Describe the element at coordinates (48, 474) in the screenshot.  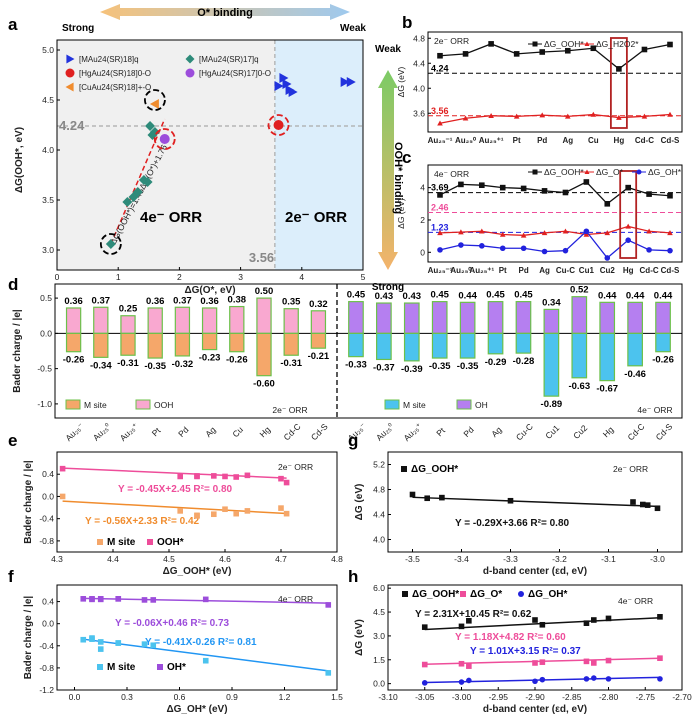
I see `panel-e-y-tick-label: 0.4` at that location.